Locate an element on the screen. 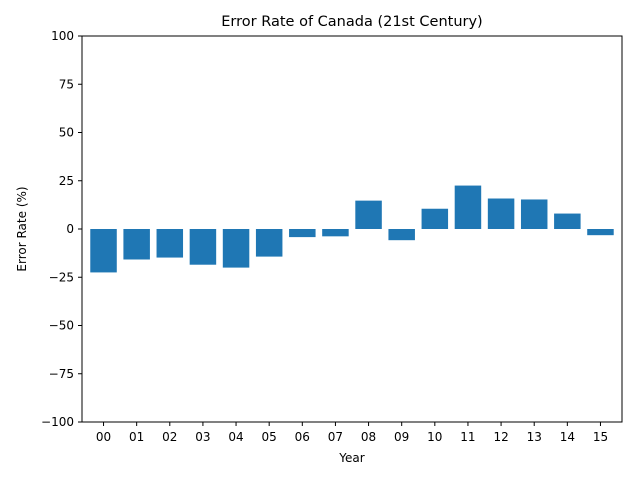 The width and height of the screenshot is (640, 480). y-tick-label: 75 is located at coordinates (66, 84).